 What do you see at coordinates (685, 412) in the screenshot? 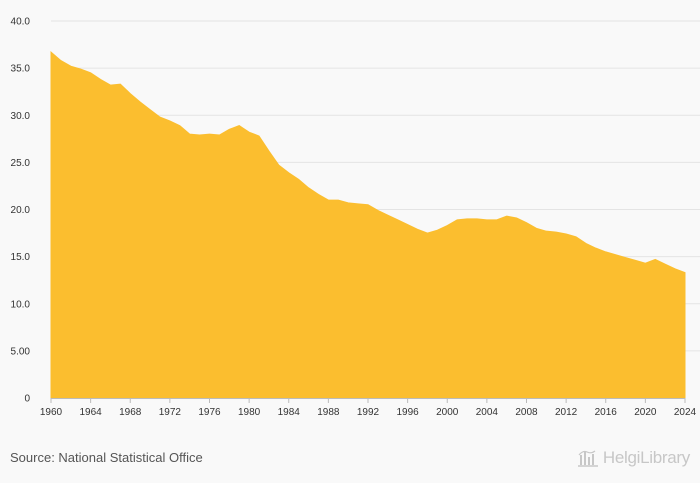
I see `x-tick-label: 2024` at bounding box center [685, 412].